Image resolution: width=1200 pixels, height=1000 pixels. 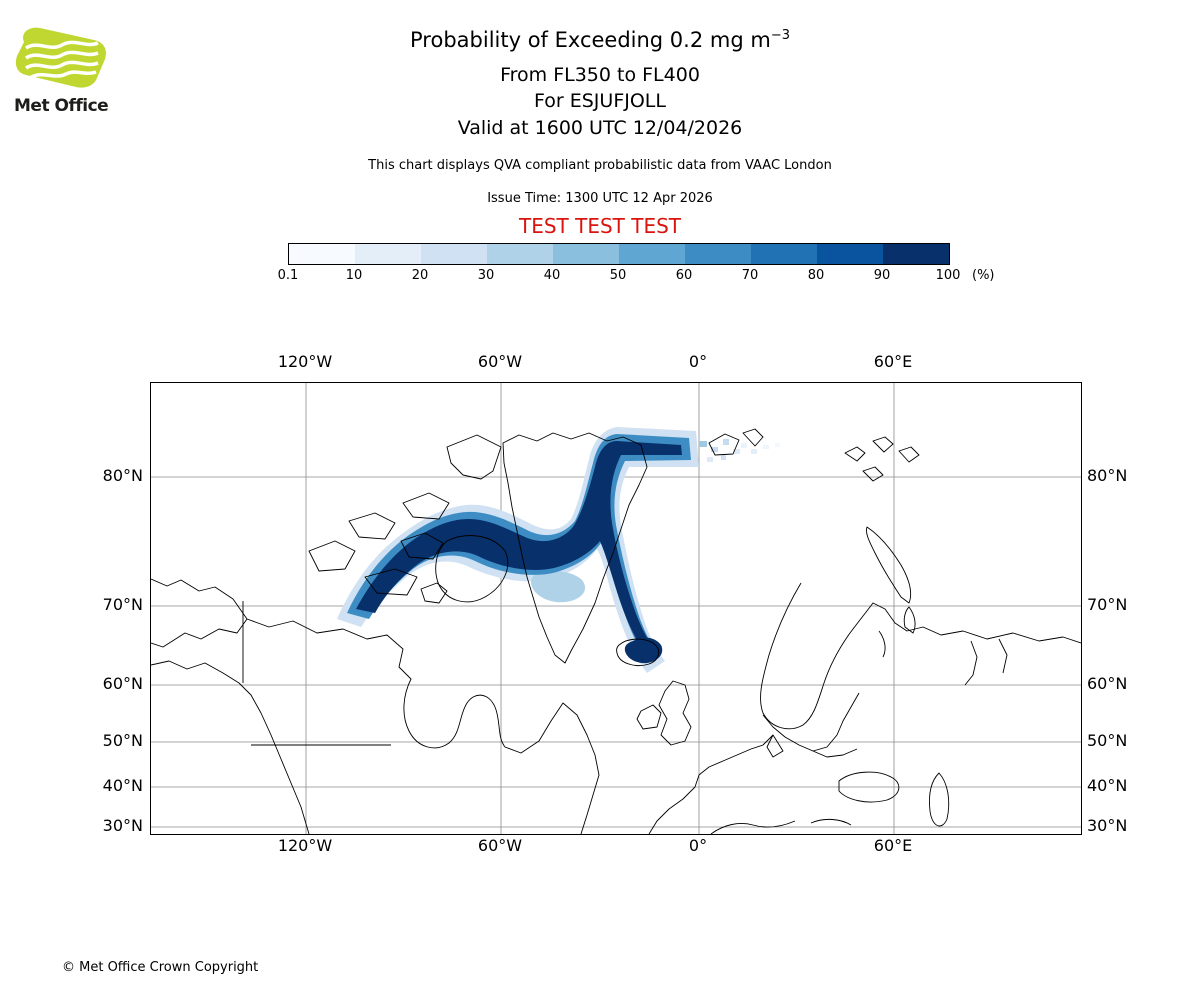 I want to click on logo-waves, so click(x=62, y=60).